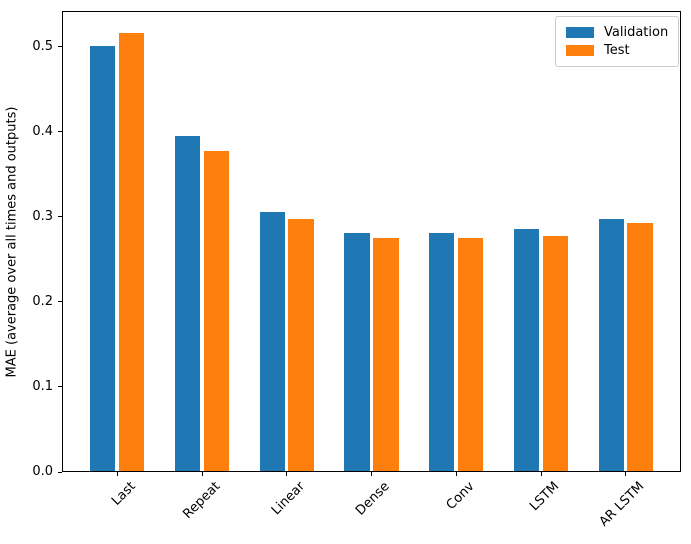  What do you see at coordinates (611, 345) in the screenshot?
I see `bar-validation-ar-lstm` at bounding box center [611, 345].